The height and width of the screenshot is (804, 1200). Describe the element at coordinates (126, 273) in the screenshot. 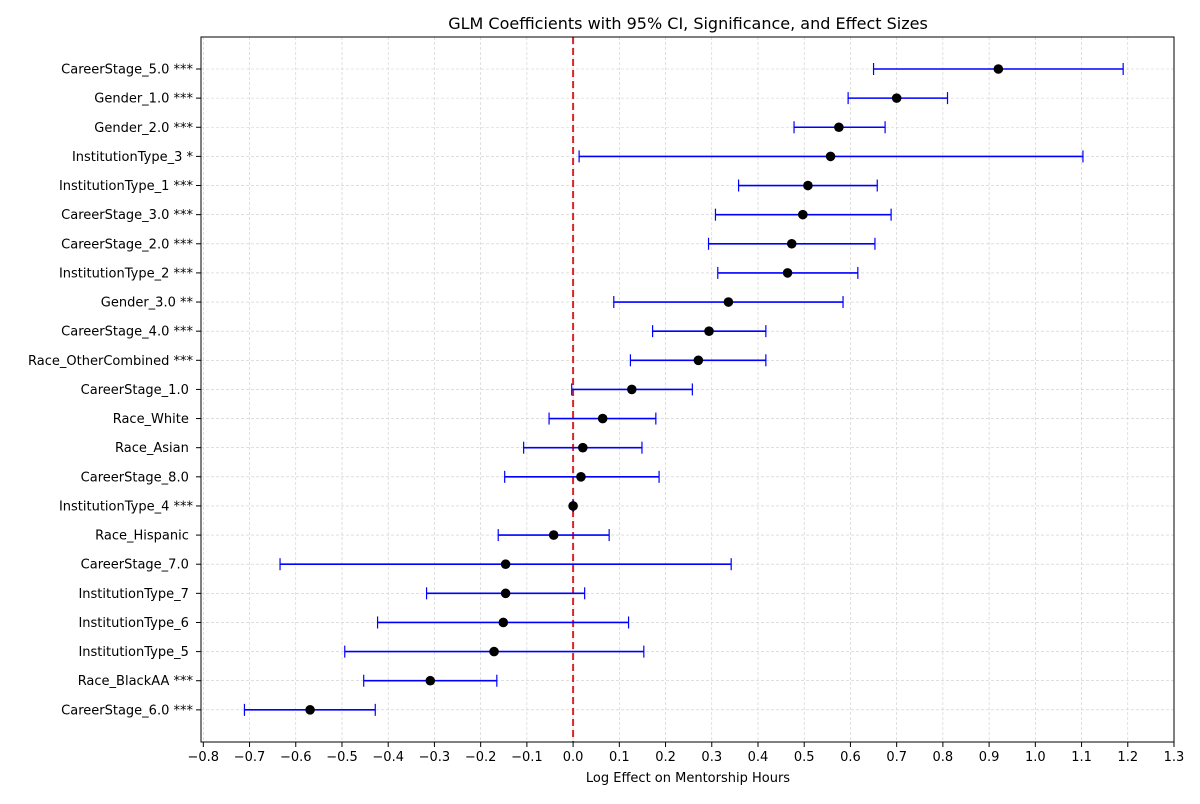

I see `y-tick-label: InstitutionType_2 ***` at that location.